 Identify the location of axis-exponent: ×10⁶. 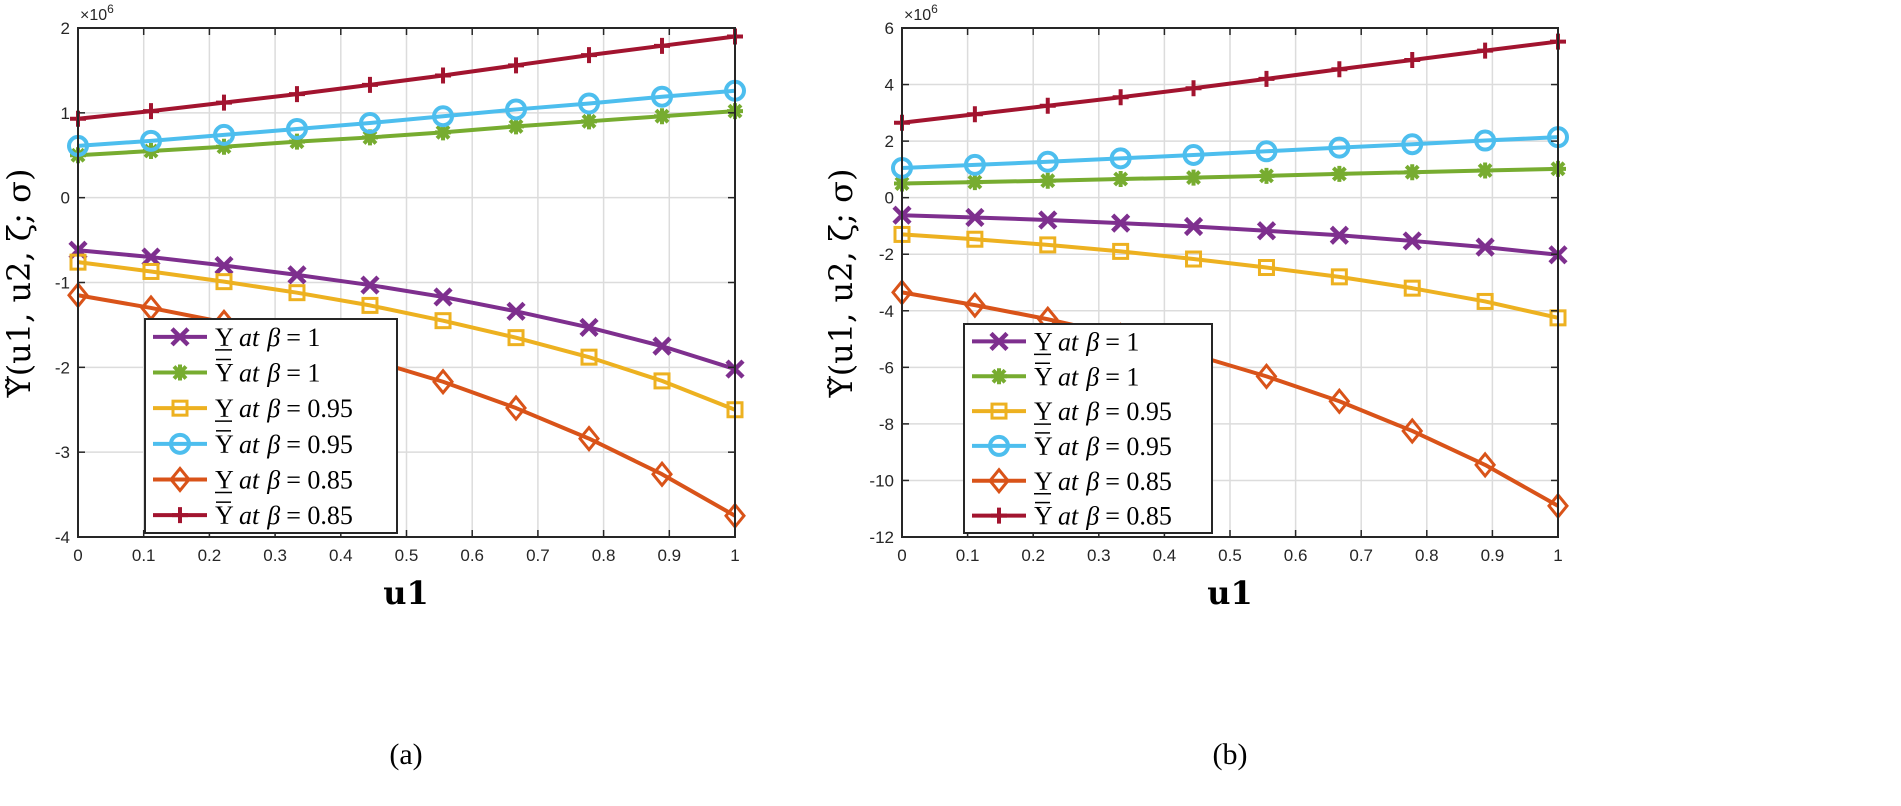
(921, 13).